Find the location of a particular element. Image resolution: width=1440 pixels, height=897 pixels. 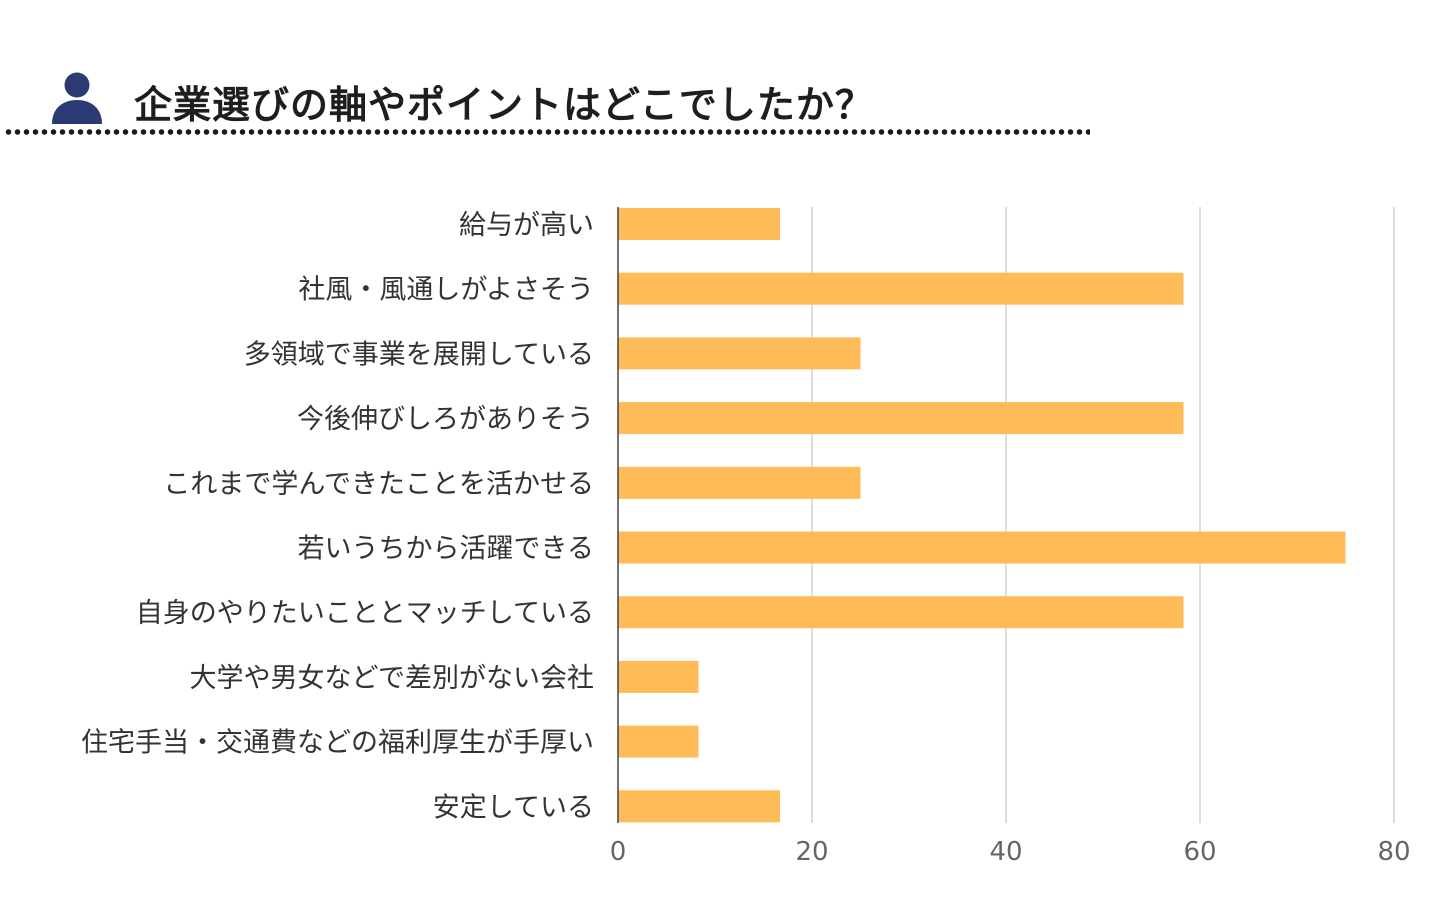

person-icon is located at coordinates (77, 98).